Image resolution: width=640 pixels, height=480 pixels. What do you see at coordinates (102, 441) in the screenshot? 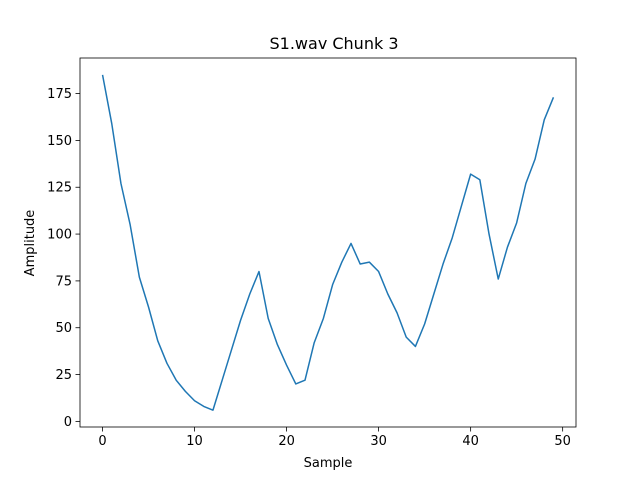
I see `x-tick-label: 0` at bounding box center [102, 441].